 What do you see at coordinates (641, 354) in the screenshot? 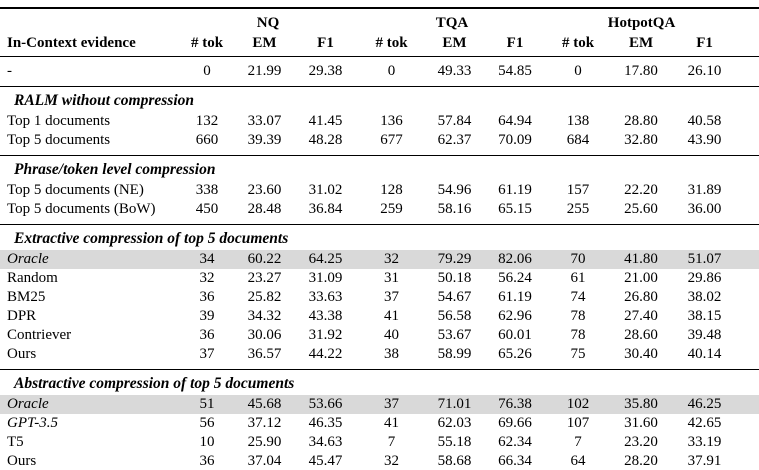
I see `cell-value: 30.40` at bounding box center [641, 354].